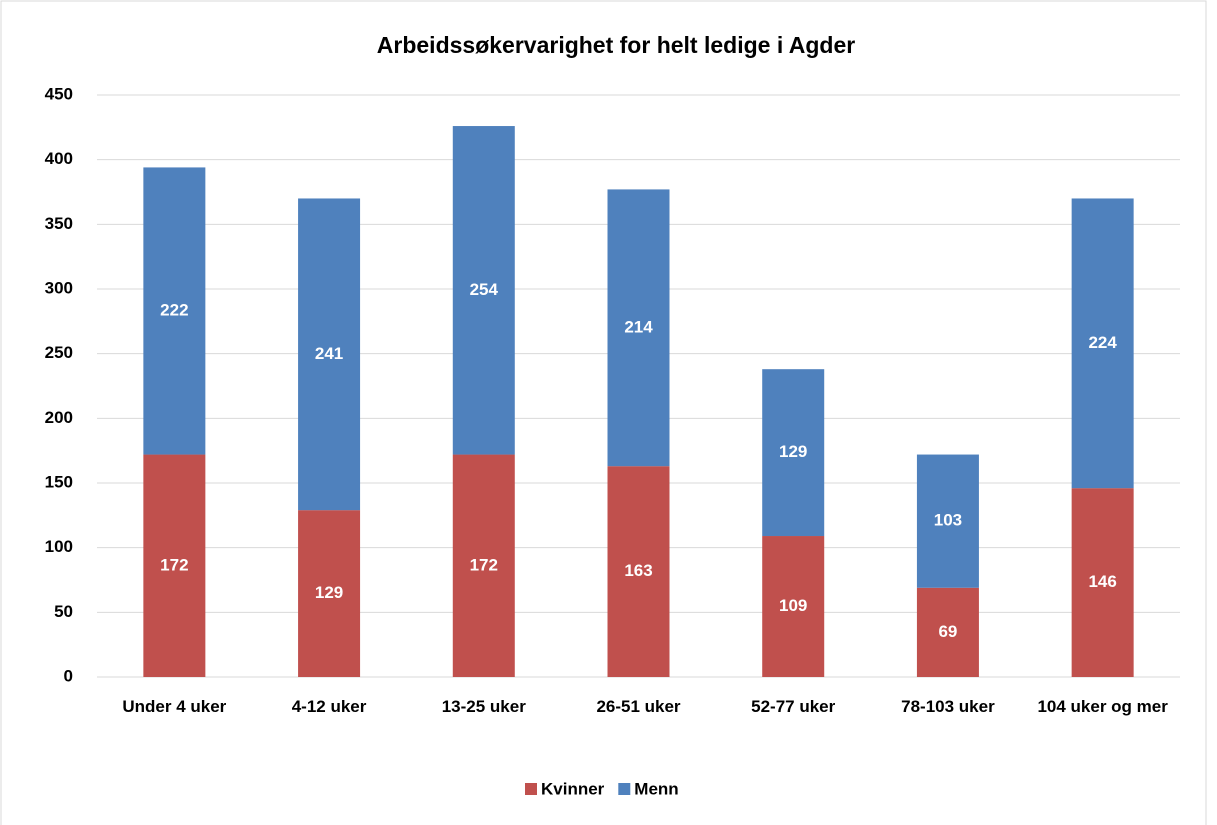 This screenshot has width=1217, height=825. What do you see at coordinates (59, 352) in the screenshot?
I see `y-tick-label: 250` at bounding box center [59, 352].